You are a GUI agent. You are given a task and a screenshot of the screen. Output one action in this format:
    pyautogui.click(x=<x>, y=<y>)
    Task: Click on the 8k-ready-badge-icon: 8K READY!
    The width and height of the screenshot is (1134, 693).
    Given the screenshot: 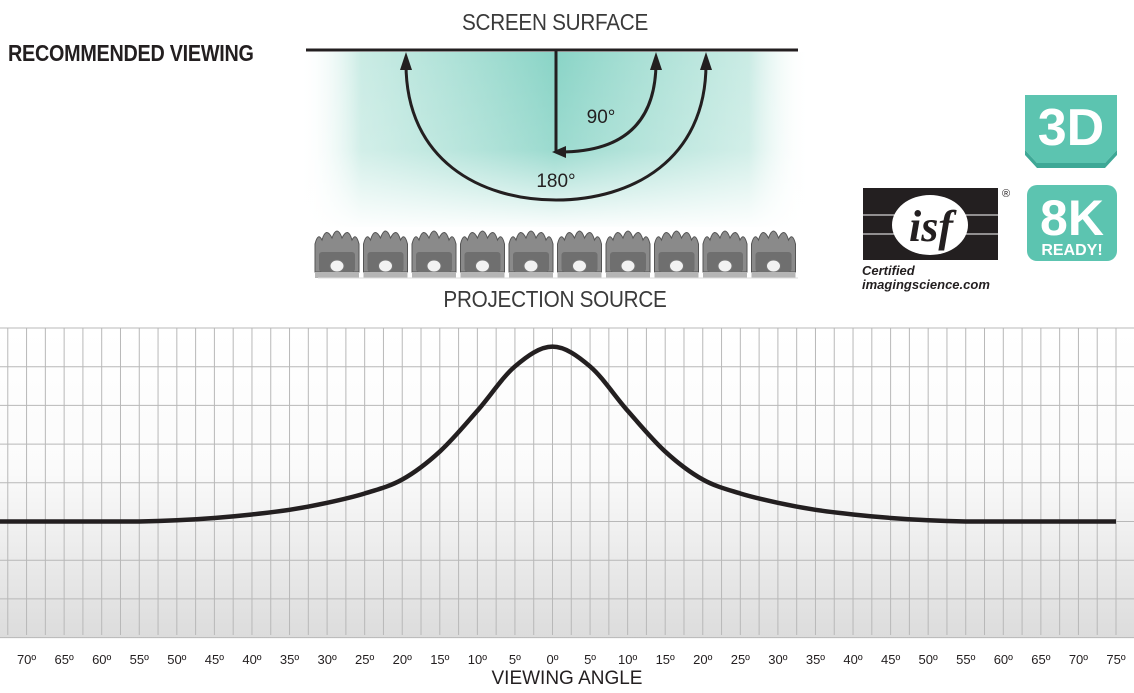 What is the action you would take?
    pyautogui.click(x=1072, y=223)
    